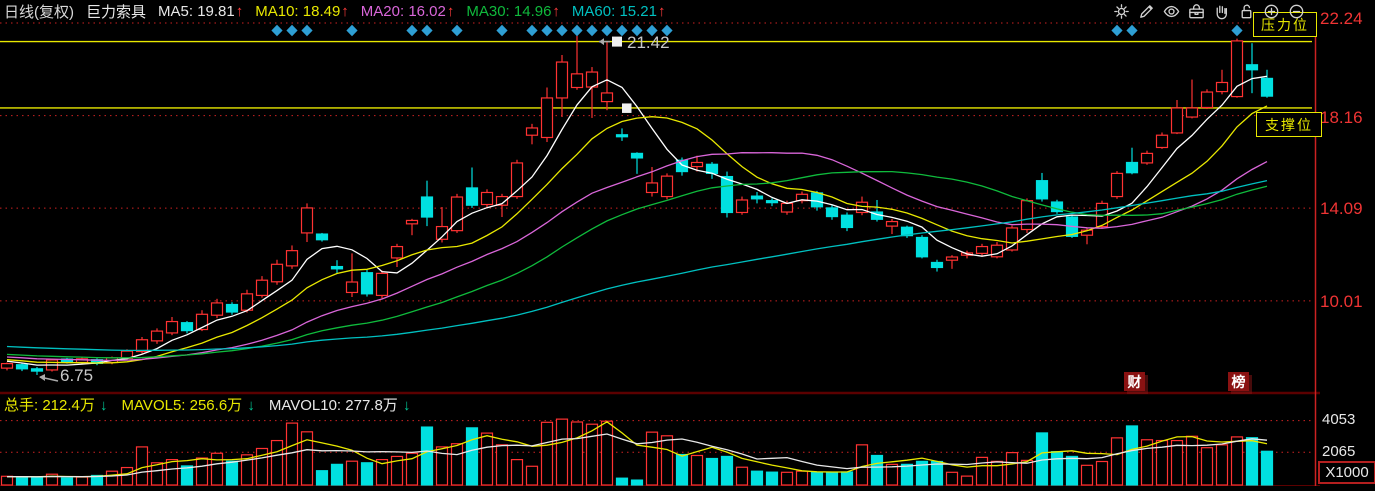 The width and height of the screenshot is (1375, 491). What do you see at coordinates (1341, 301) in the screenshot?
I see `price-axis-label-4: 10.01` at bounding box center [1341, 301].